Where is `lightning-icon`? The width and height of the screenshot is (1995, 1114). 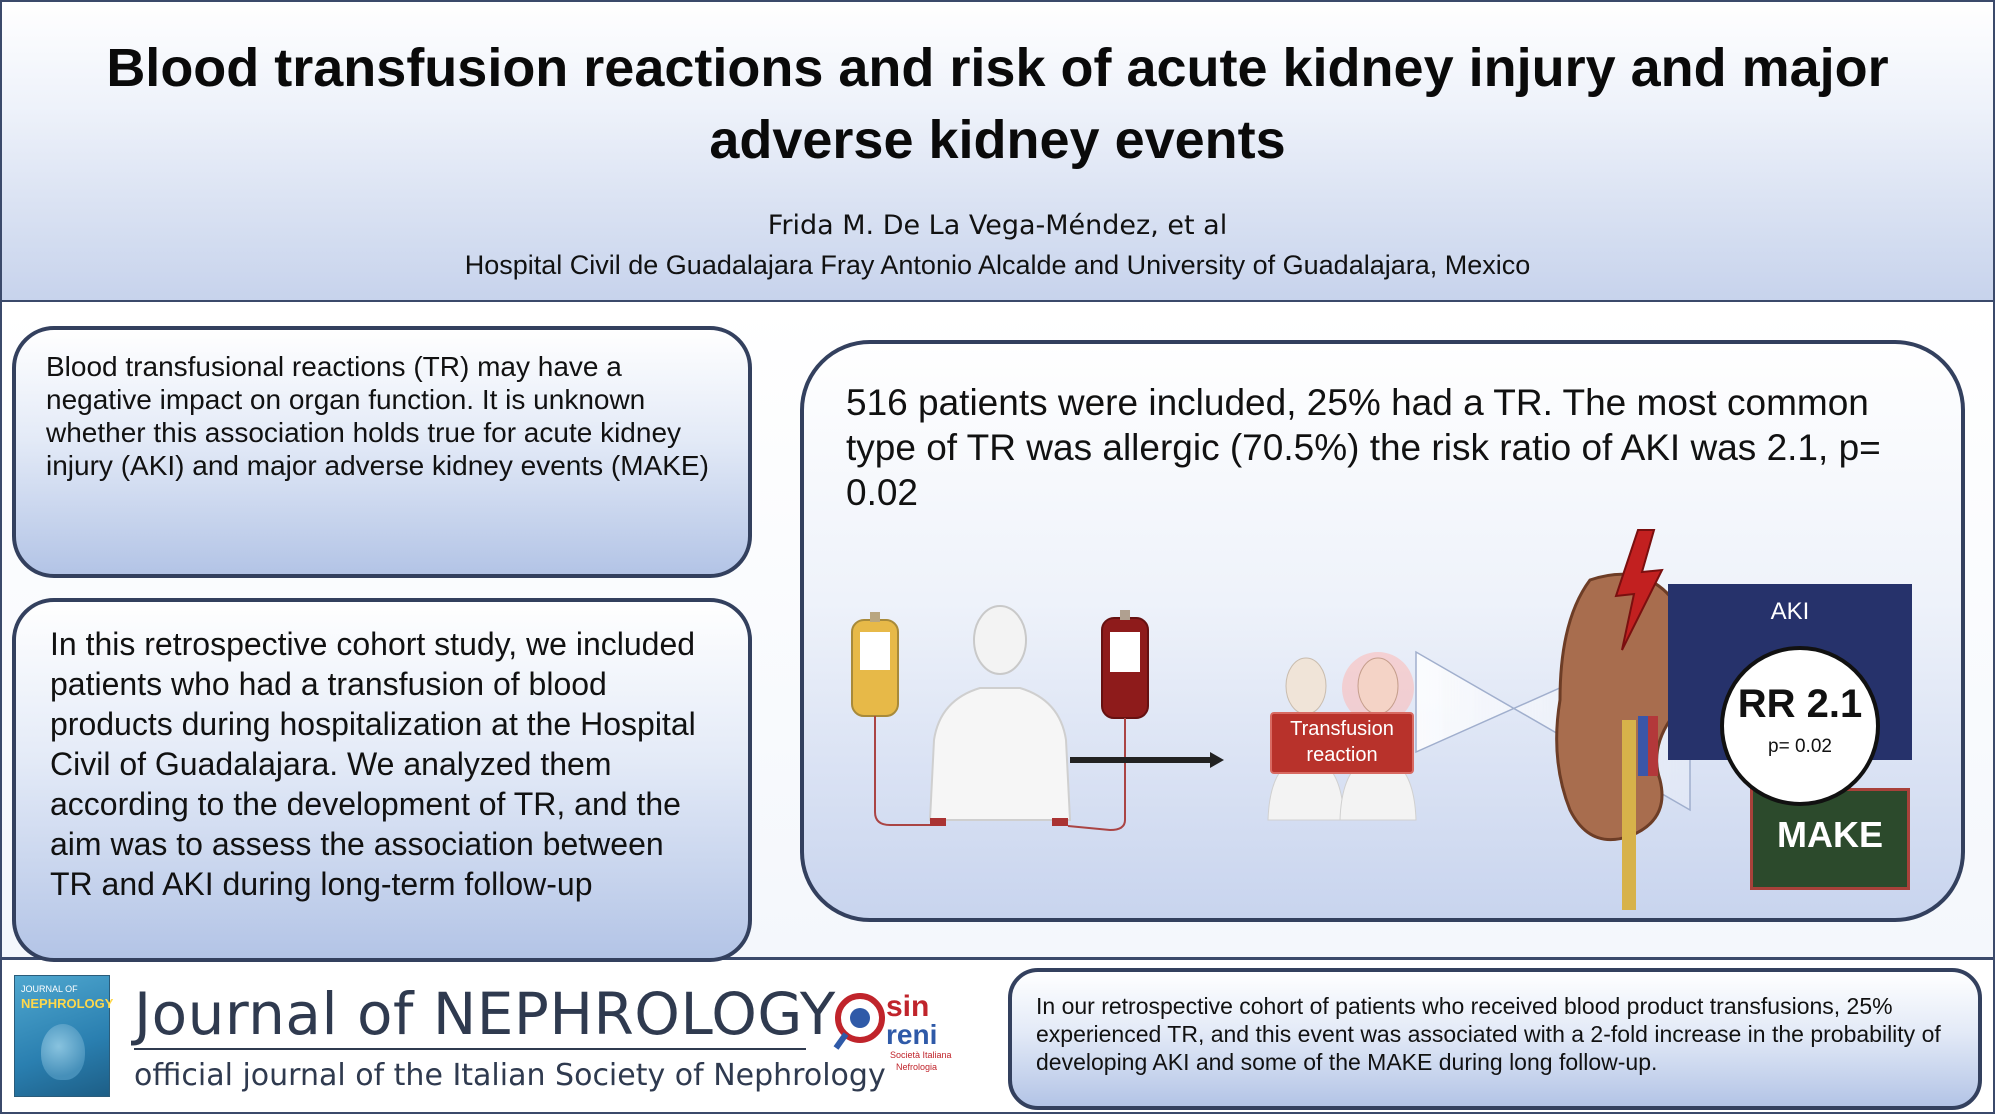 lightning-icon is located at coordinates (1639, 590).